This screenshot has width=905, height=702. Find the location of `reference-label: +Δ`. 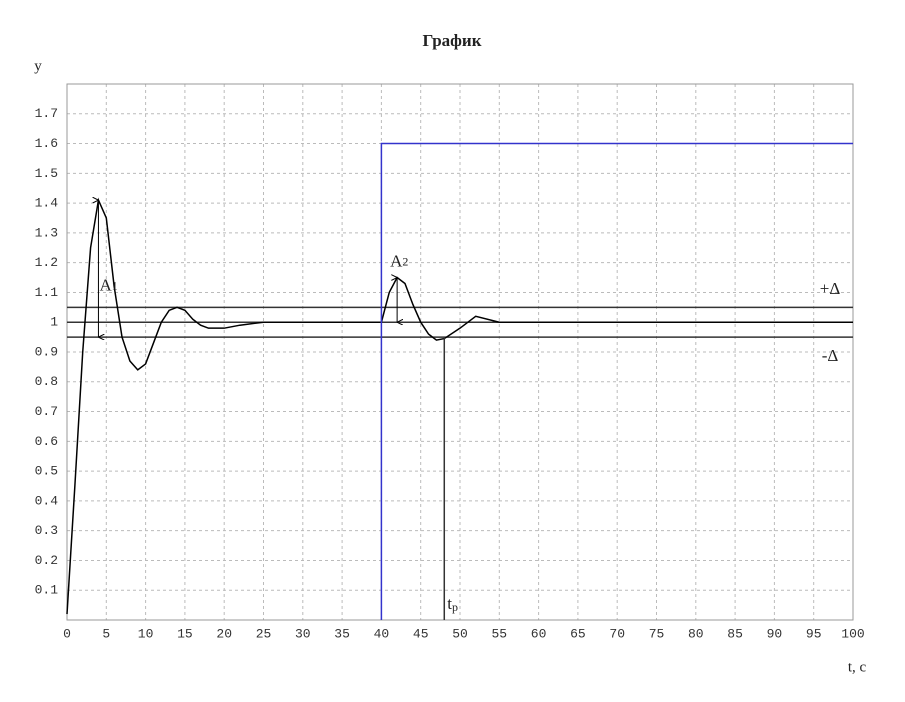

reference-label: +Δ is located at coordinates (830, 288).